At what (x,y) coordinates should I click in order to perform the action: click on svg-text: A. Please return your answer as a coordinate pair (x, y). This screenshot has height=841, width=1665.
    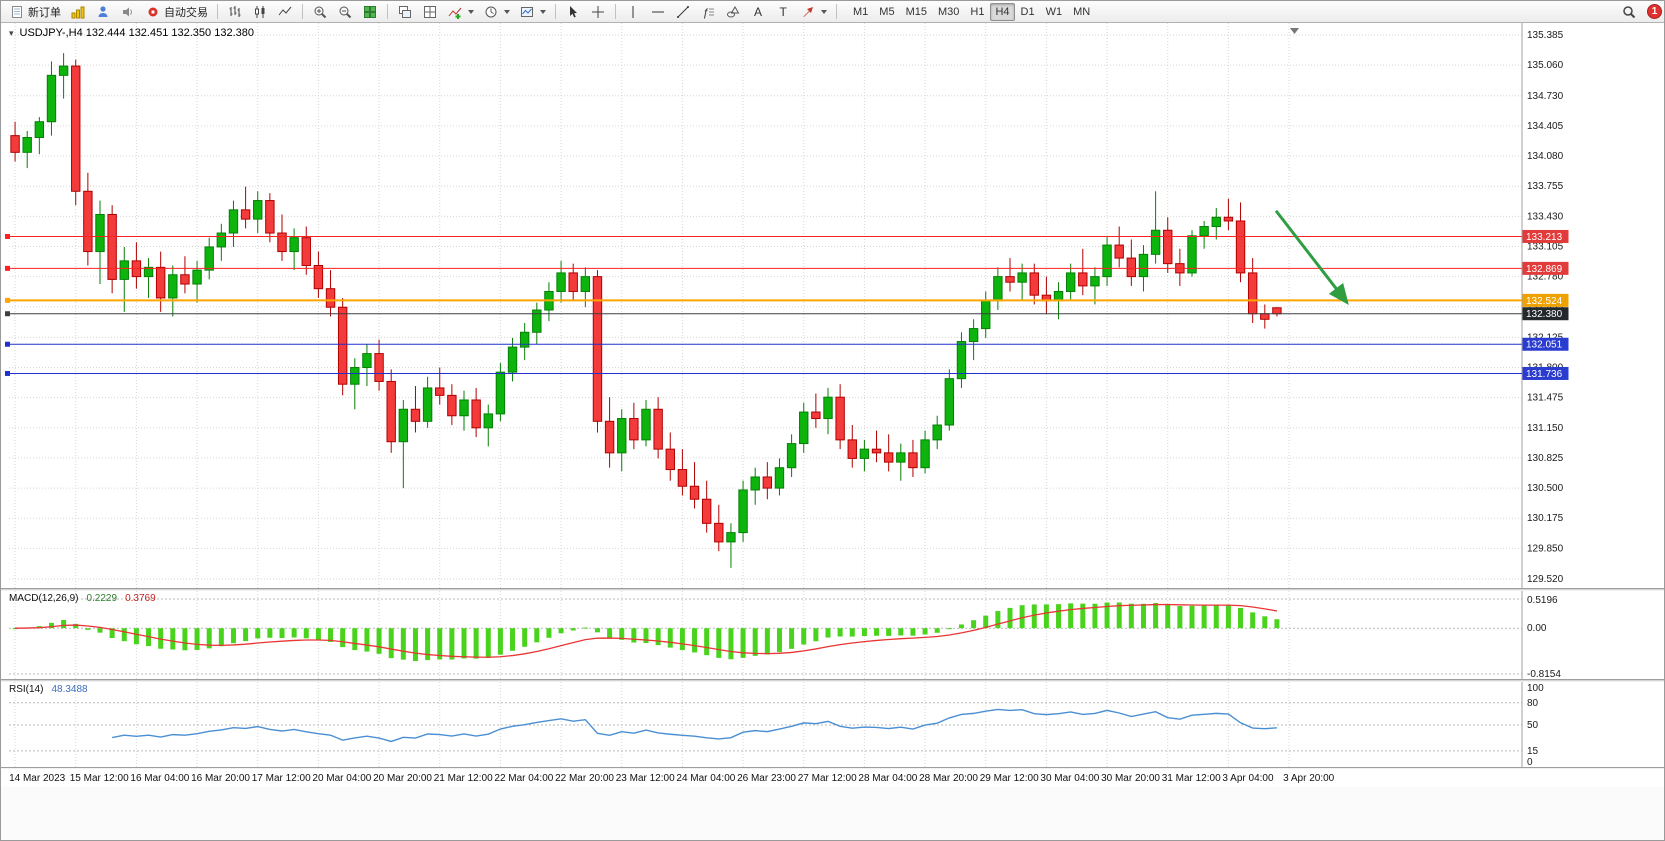
    Looking at the image, I should click on (758, 12).